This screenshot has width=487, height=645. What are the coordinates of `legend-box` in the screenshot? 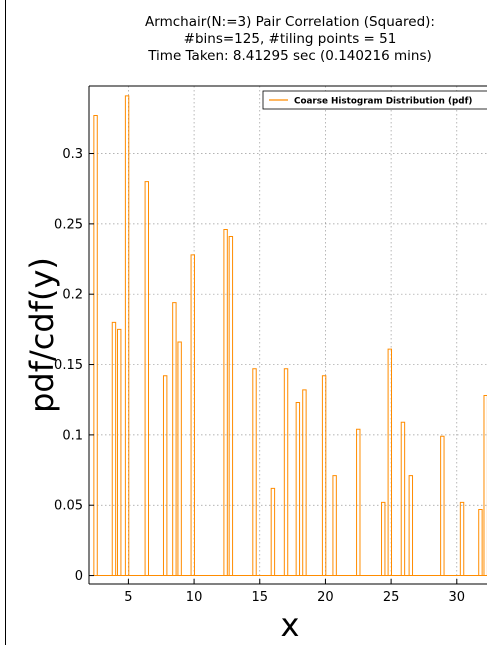 It's located at (374, 100).